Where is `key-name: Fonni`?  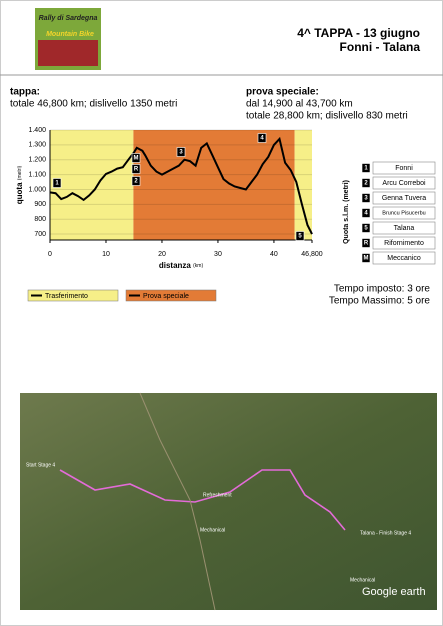
key-name: Fonni is located at coordinates (404, 168).